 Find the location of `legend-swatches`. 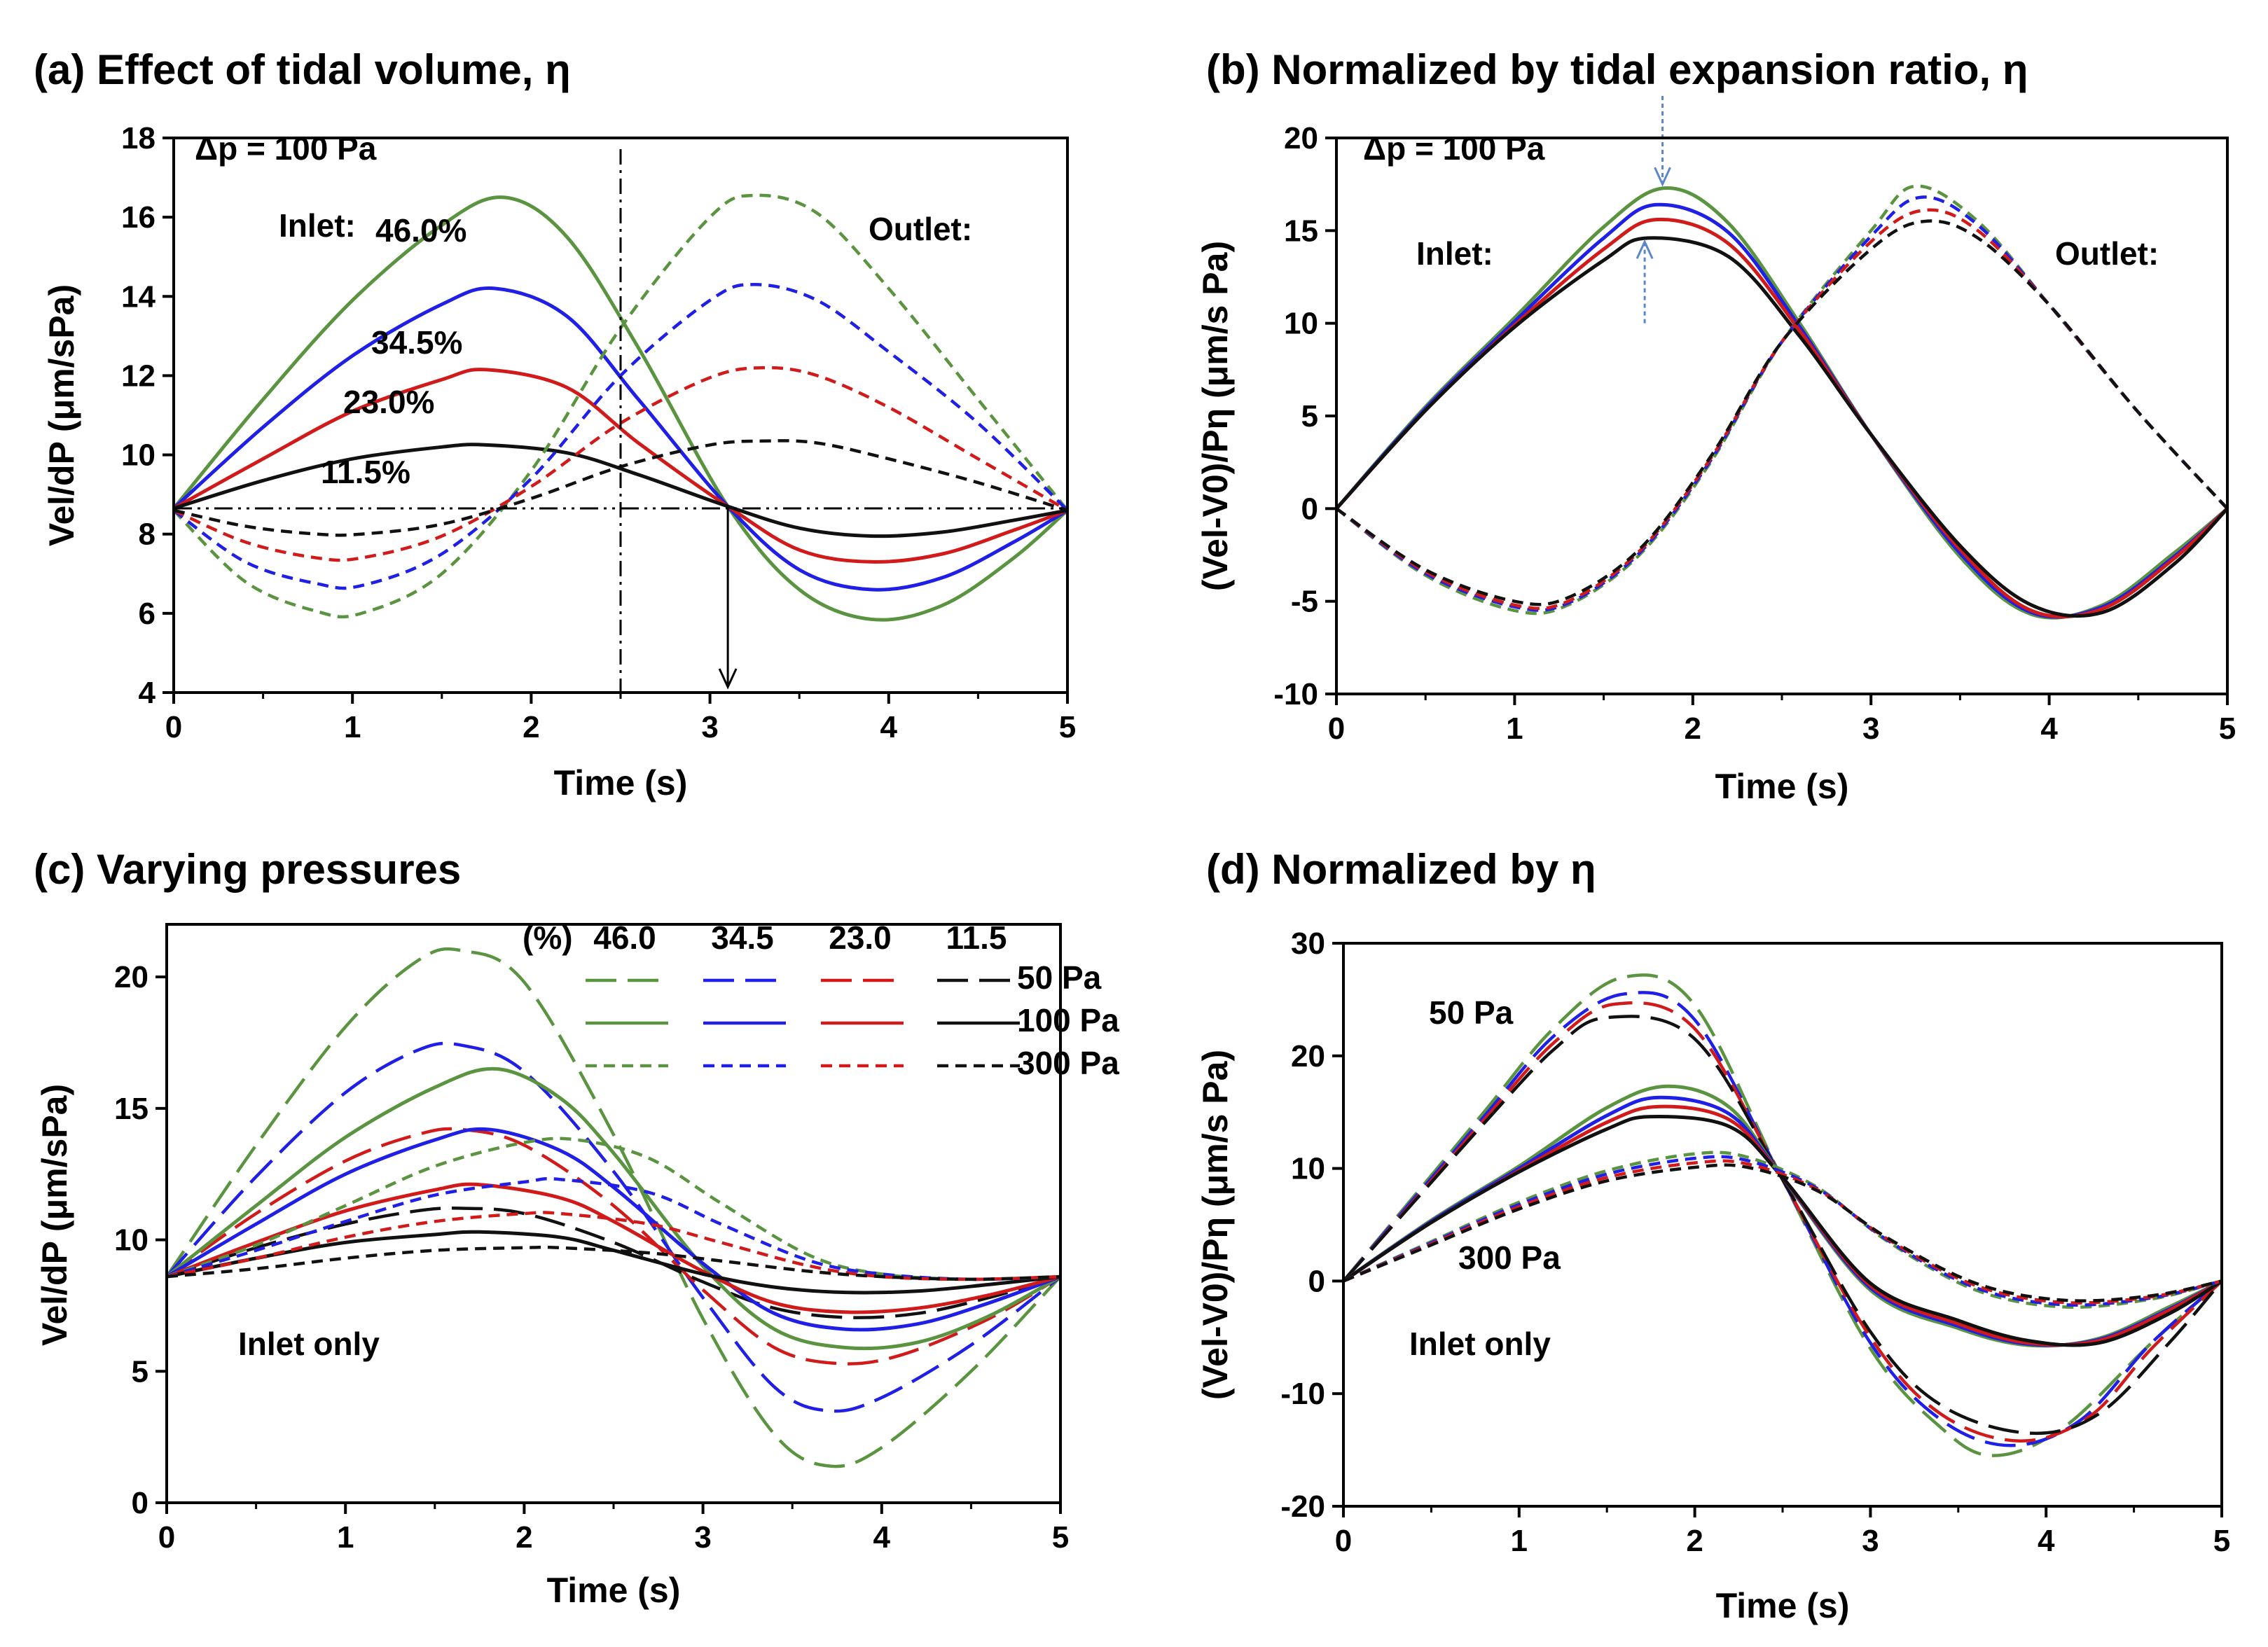

legend-swatches is located at coordinates (803, 1023).